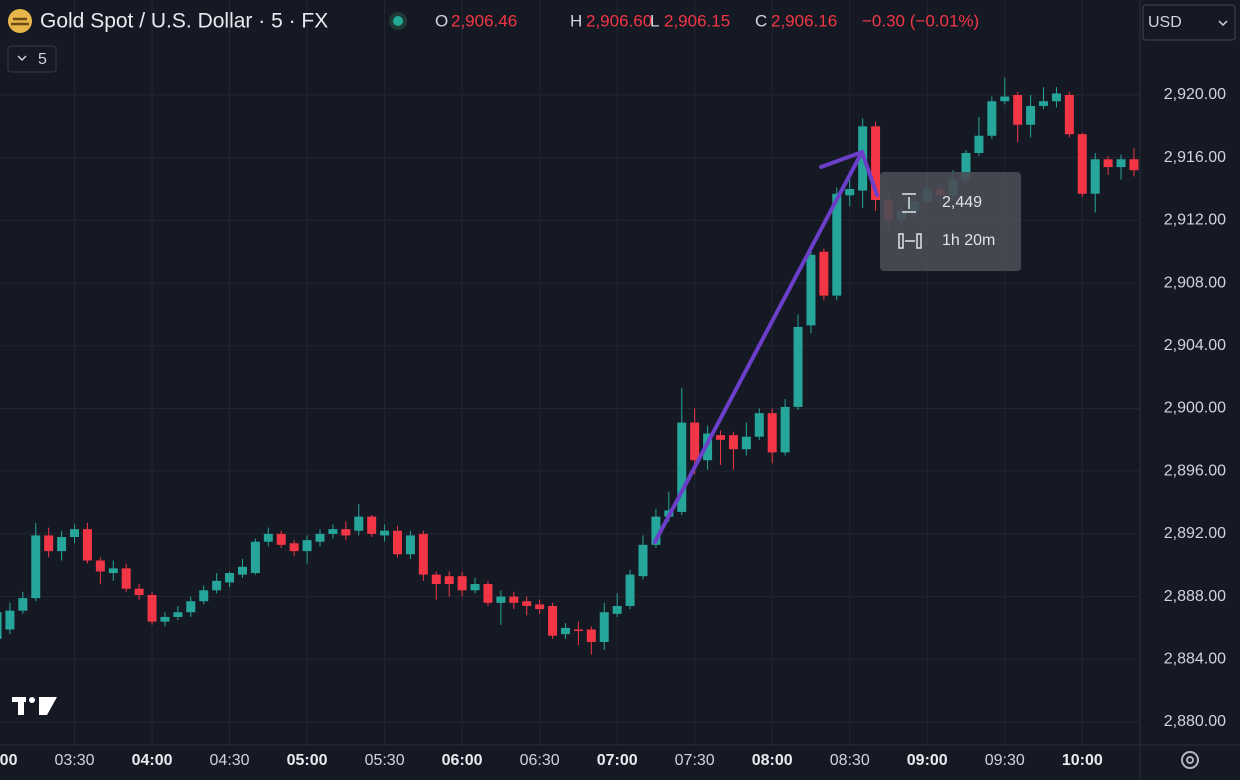  What do you see at coordinates (1195, 345) in the screenshot?
I see `y-tick-label: 2,904.00` at bounding box center [1195, 345].